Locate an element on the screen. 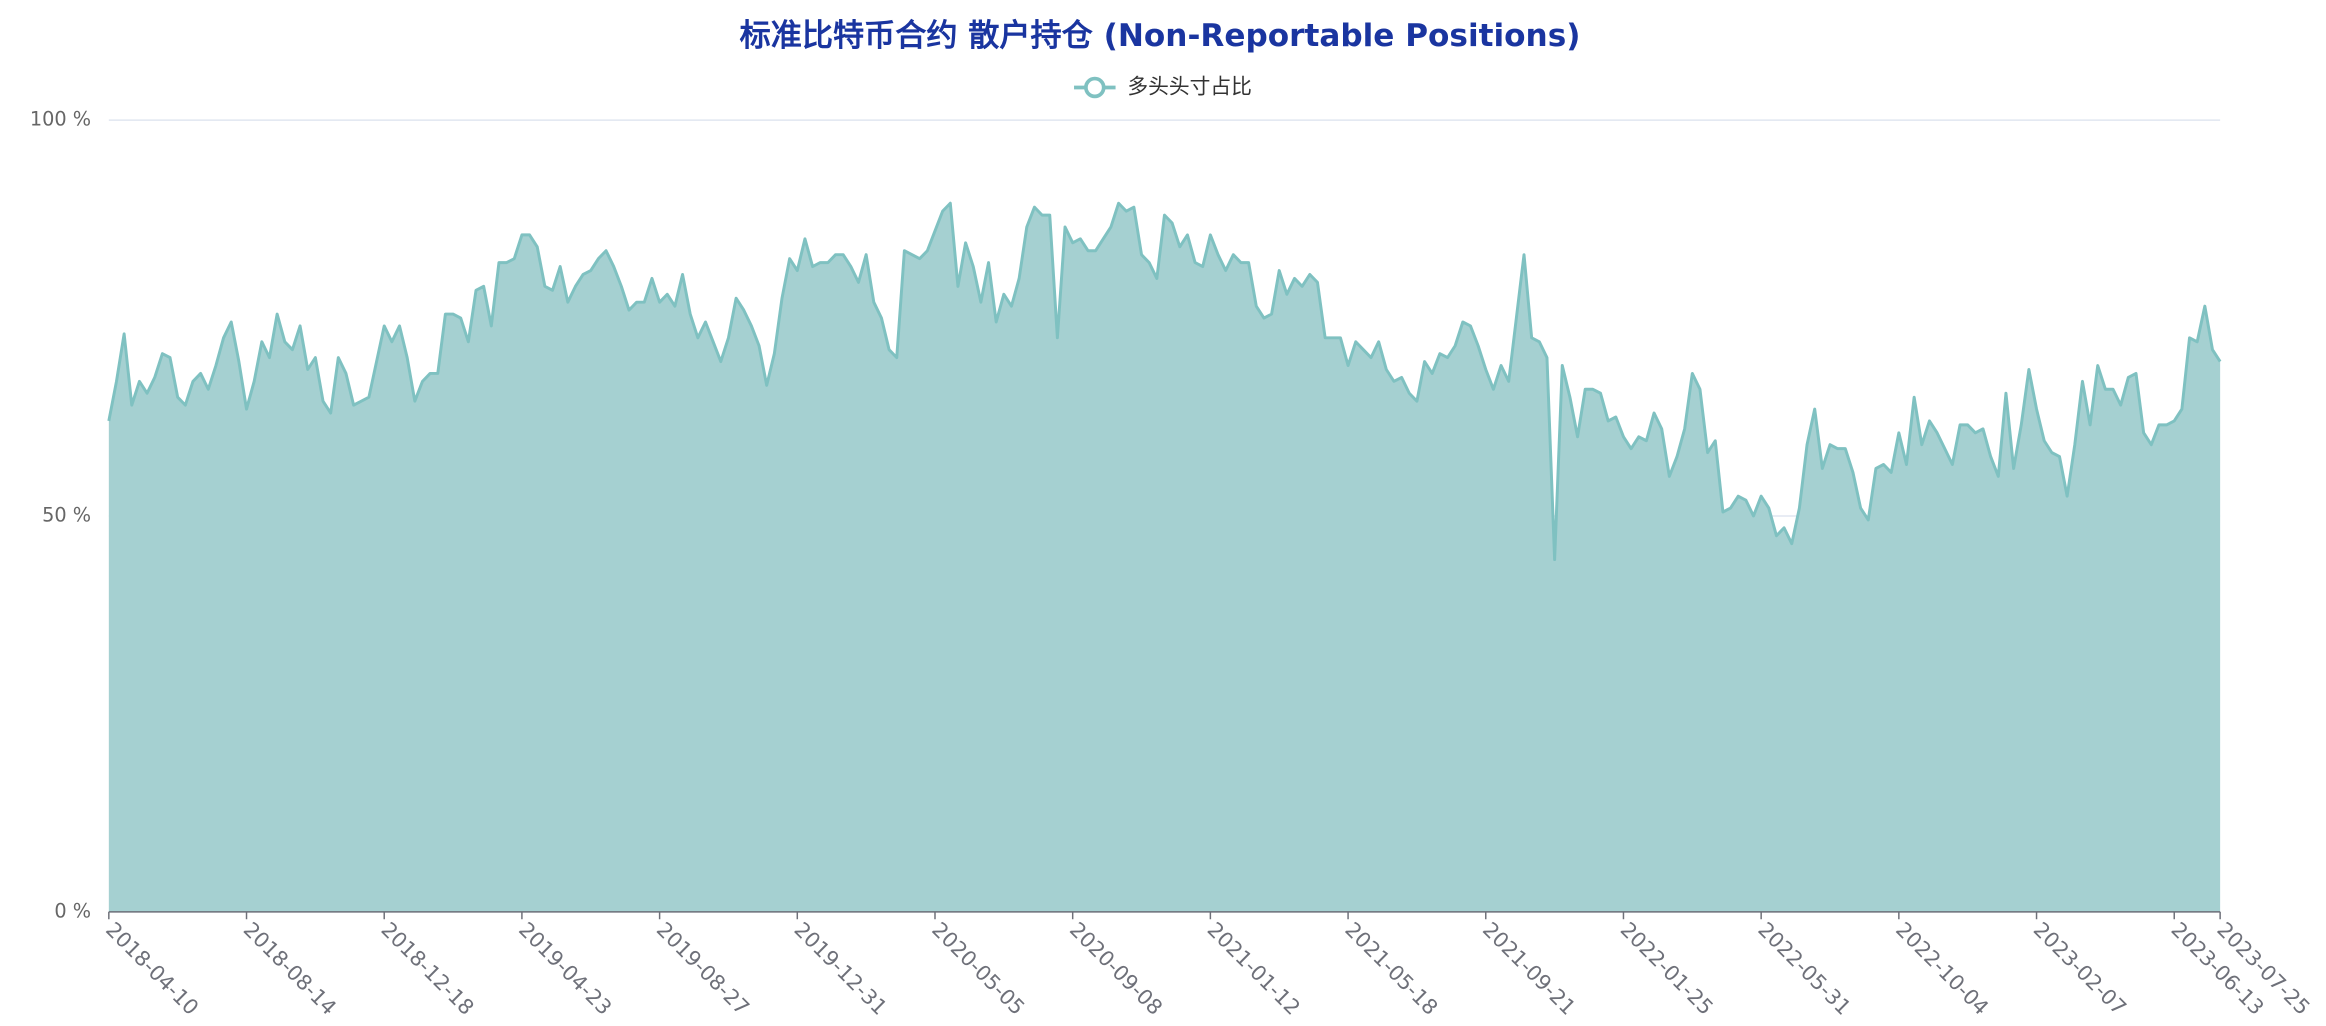  y-tick-label: 50 % is located at coordinates (66, 514).